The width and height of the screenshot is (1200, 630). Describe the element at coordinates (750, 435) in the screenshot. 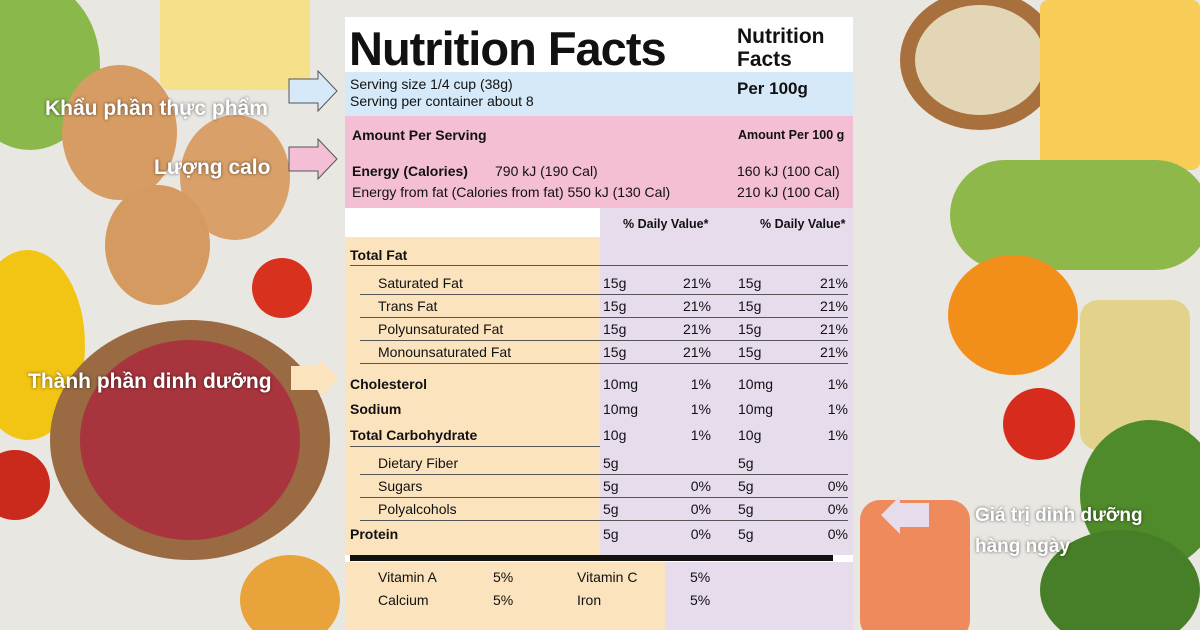

I see `amount-100g: 10g` at that location.